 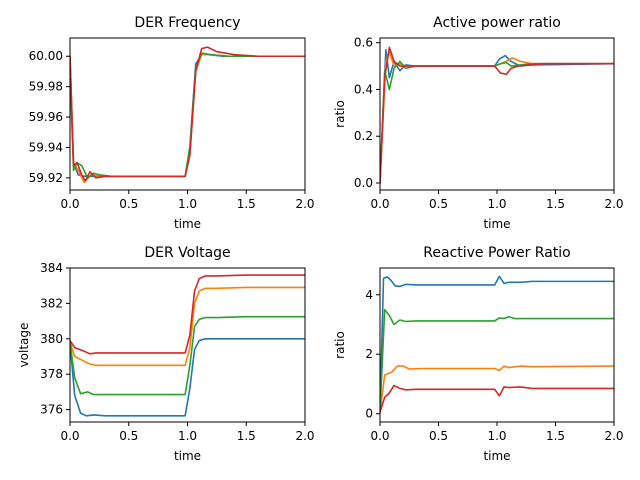 What do you see at coordinates (369, 414) in the screenshot?
I see `y-tick-label: 0` at bounding box center [369, 414].